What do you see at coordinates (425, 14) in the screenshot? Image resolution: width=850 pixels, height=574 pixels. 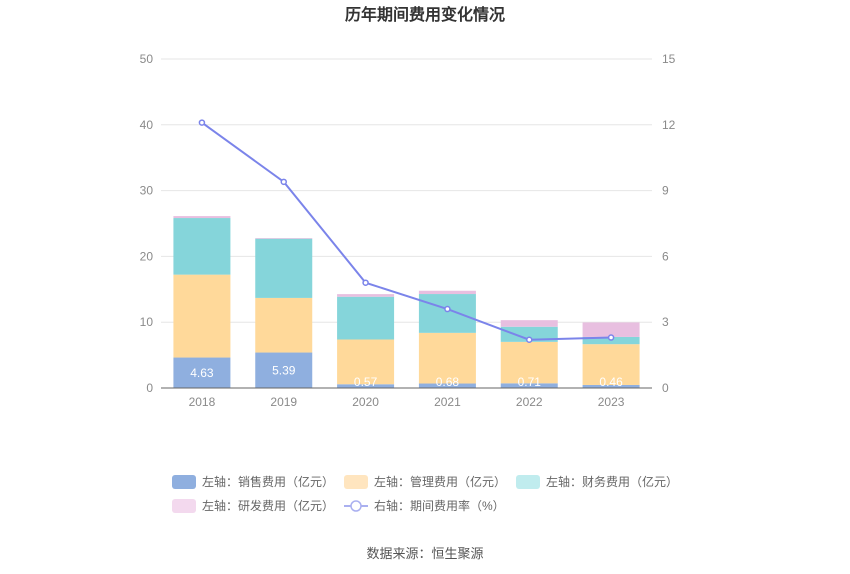 I see `chart-title: 历年期间费用变化情况` at bounding box center [425, 14].